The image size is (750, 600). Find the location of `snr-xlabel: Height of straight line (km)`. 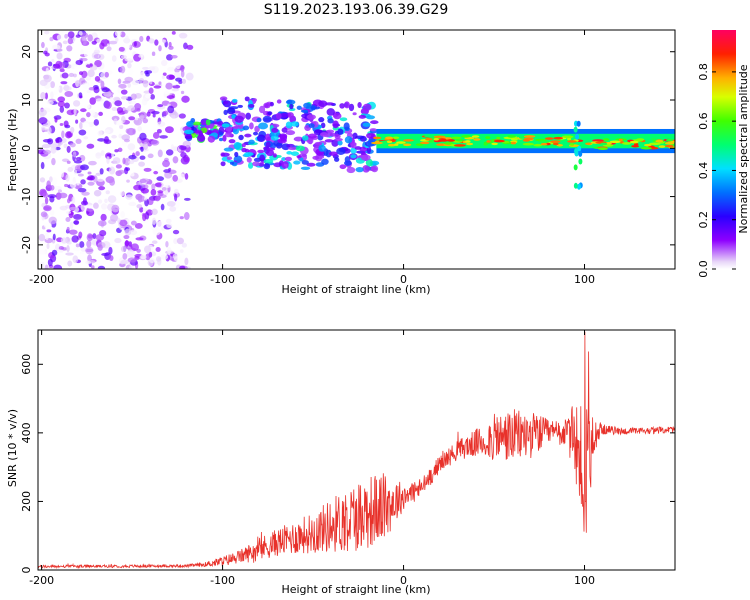

snr-xlabel: Height of straight line (km) is located at coordinates (355, 589).